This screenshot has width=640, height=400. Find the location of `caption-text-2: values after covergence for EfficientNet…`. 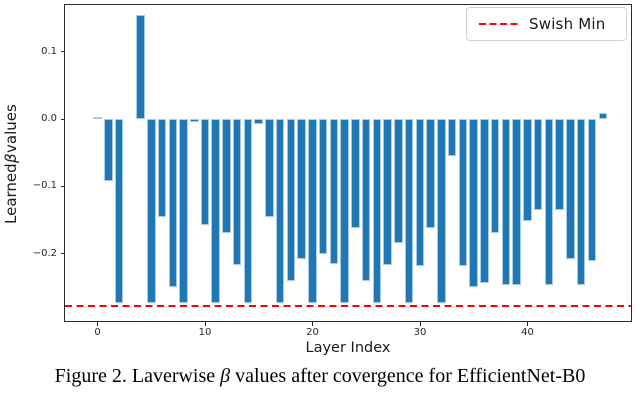

caption-text-2: values after covergence for EfficientNet… is located at coordinates (408, 376).